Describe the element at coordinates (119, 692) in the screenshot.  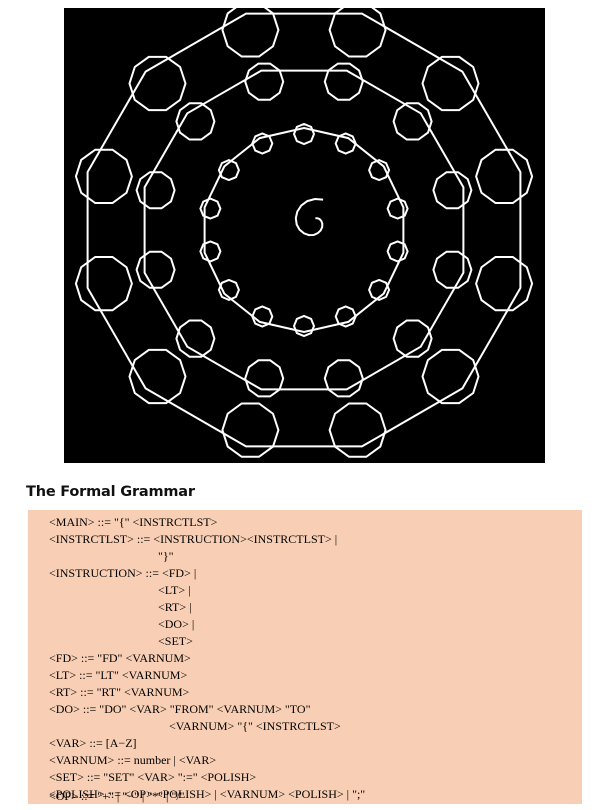
I see `grammar-line-rt: <RT> ::= "RT" <VARNUM>` at that location.